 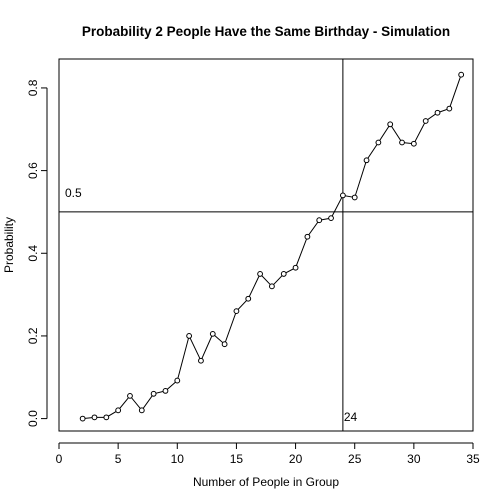 I want to click on x-tick-label: 20, so click(x=296, y=459).